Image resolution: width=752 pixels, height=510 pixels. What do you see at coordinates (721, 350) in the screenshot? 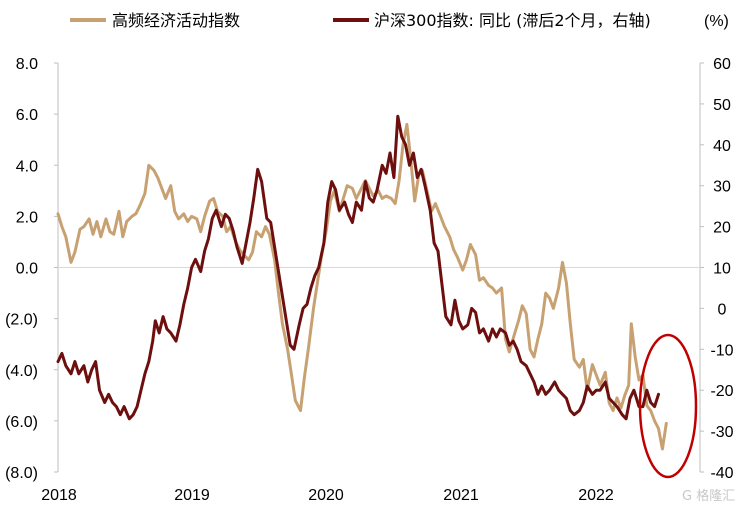
I see `right-tick-label: -10` at bounding box center [721, 350].